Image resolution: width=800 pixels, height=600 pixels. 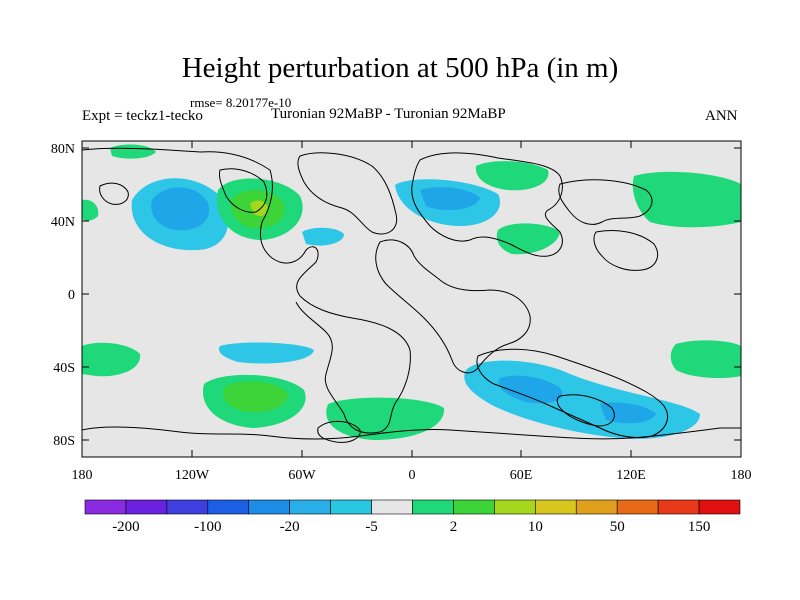 What do you see at coordinates (535, 527) in the screenshot?
I see `colorbar-label: 10` at bounding box center [535, 527].